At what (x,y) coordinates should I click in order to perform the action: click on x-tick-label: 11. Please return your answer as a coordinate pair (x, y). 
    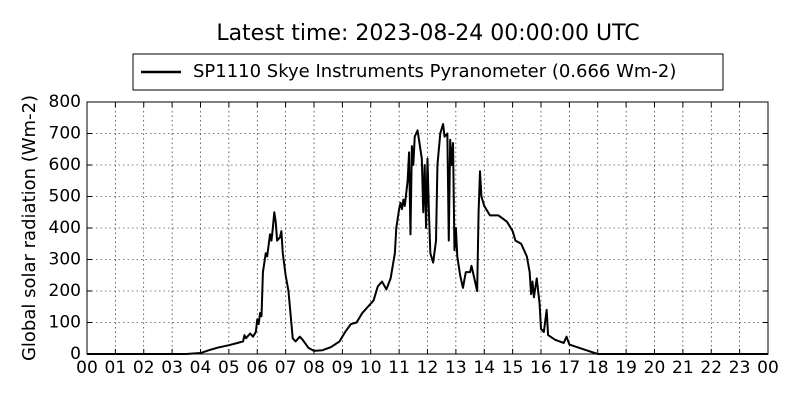
    Looking at the image, I should click on (399, 368).